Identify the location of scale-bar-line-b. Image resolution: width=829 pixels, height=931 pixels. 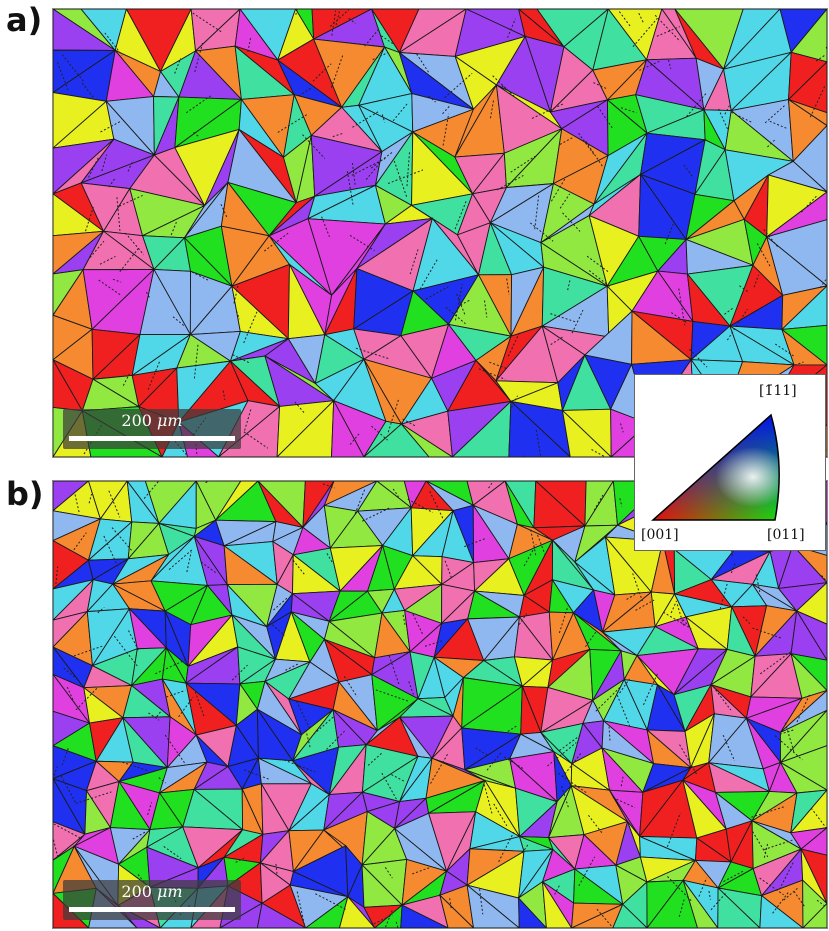
(152, 909).